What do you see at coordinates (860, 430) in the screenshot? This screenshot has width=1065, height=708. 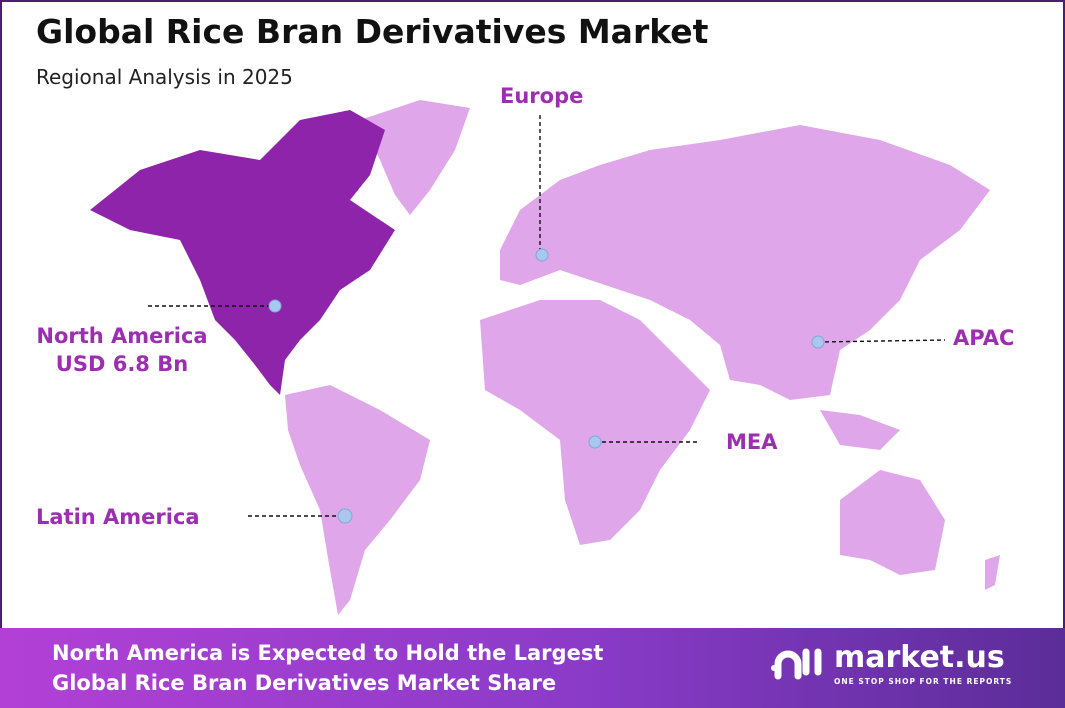 I see `southeast-asia` at bounding box center [860, 430].